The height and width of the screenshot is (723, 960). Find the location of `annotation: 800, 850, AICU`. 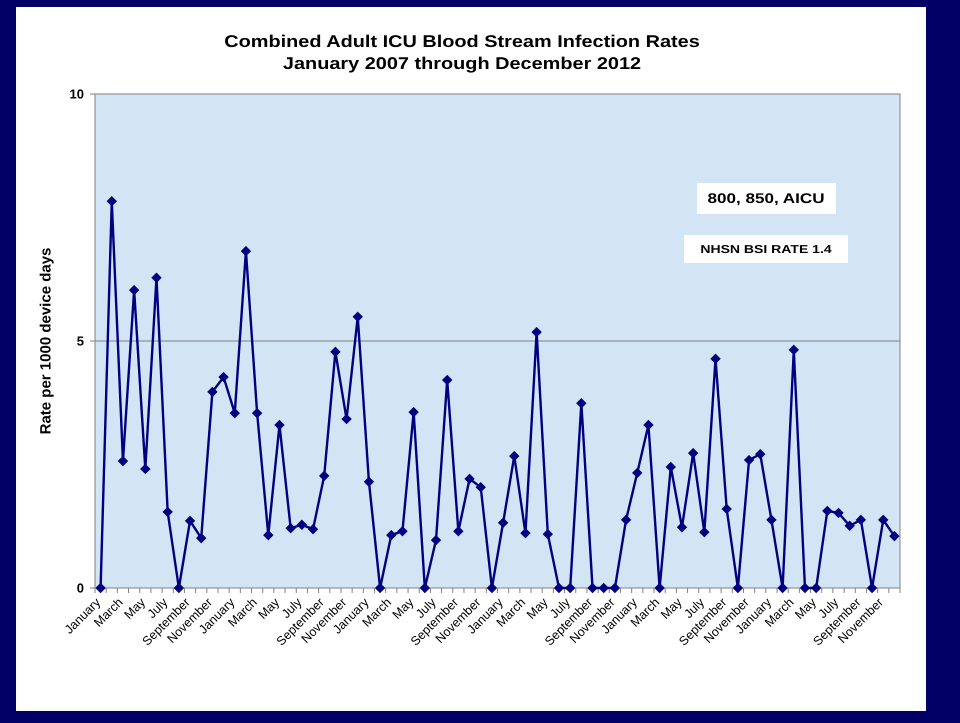

annotation: 800, 850, AICU is located at coordinates (766, 198).